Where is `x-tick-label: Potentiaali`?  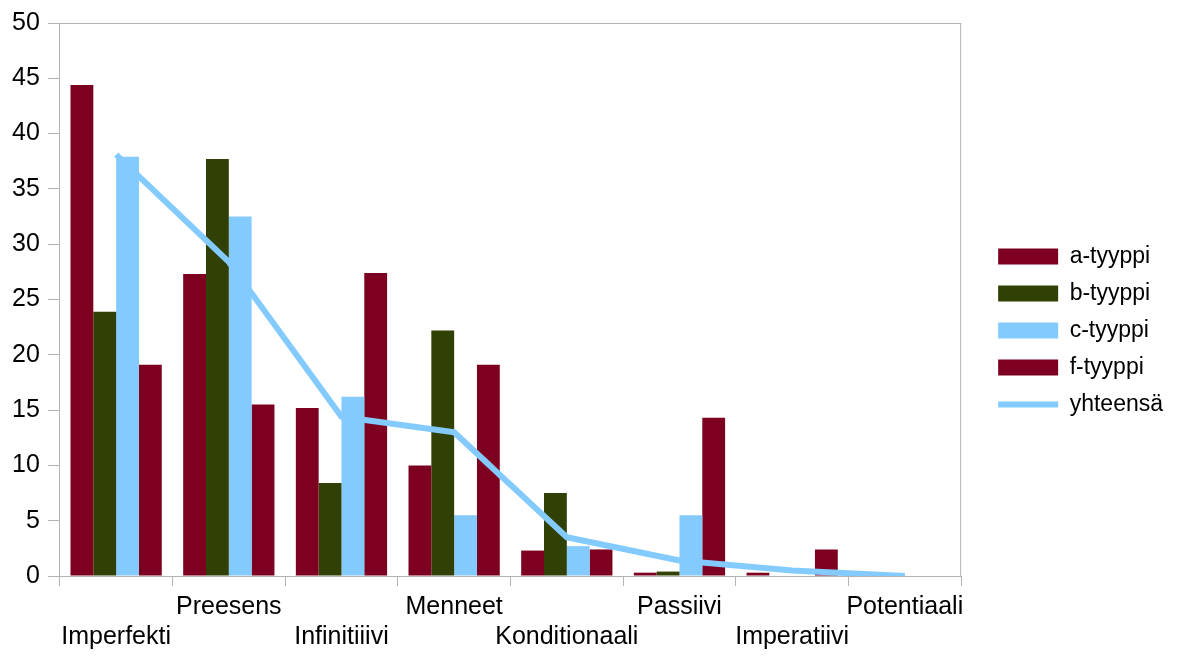
x-tick-label: Potentiaali is located at coordinates (905, 604).